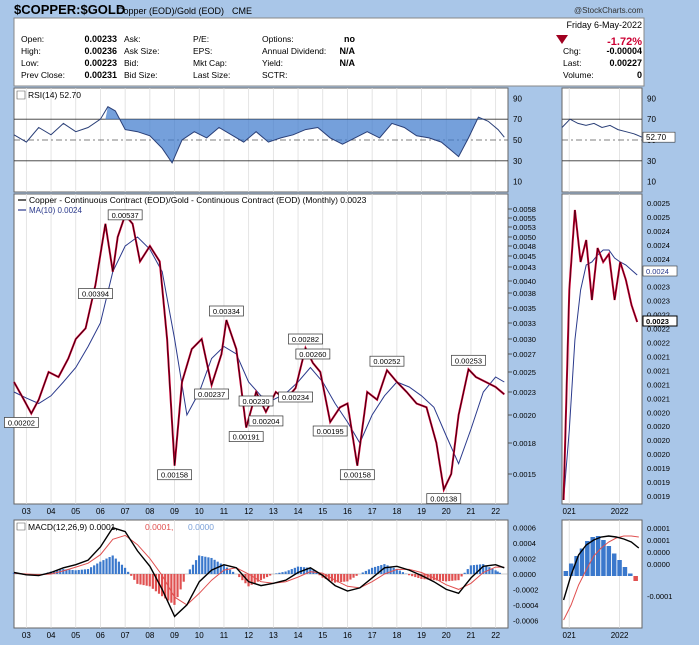  I want to click on price-annotation: 0.00191, so click(246, 437).